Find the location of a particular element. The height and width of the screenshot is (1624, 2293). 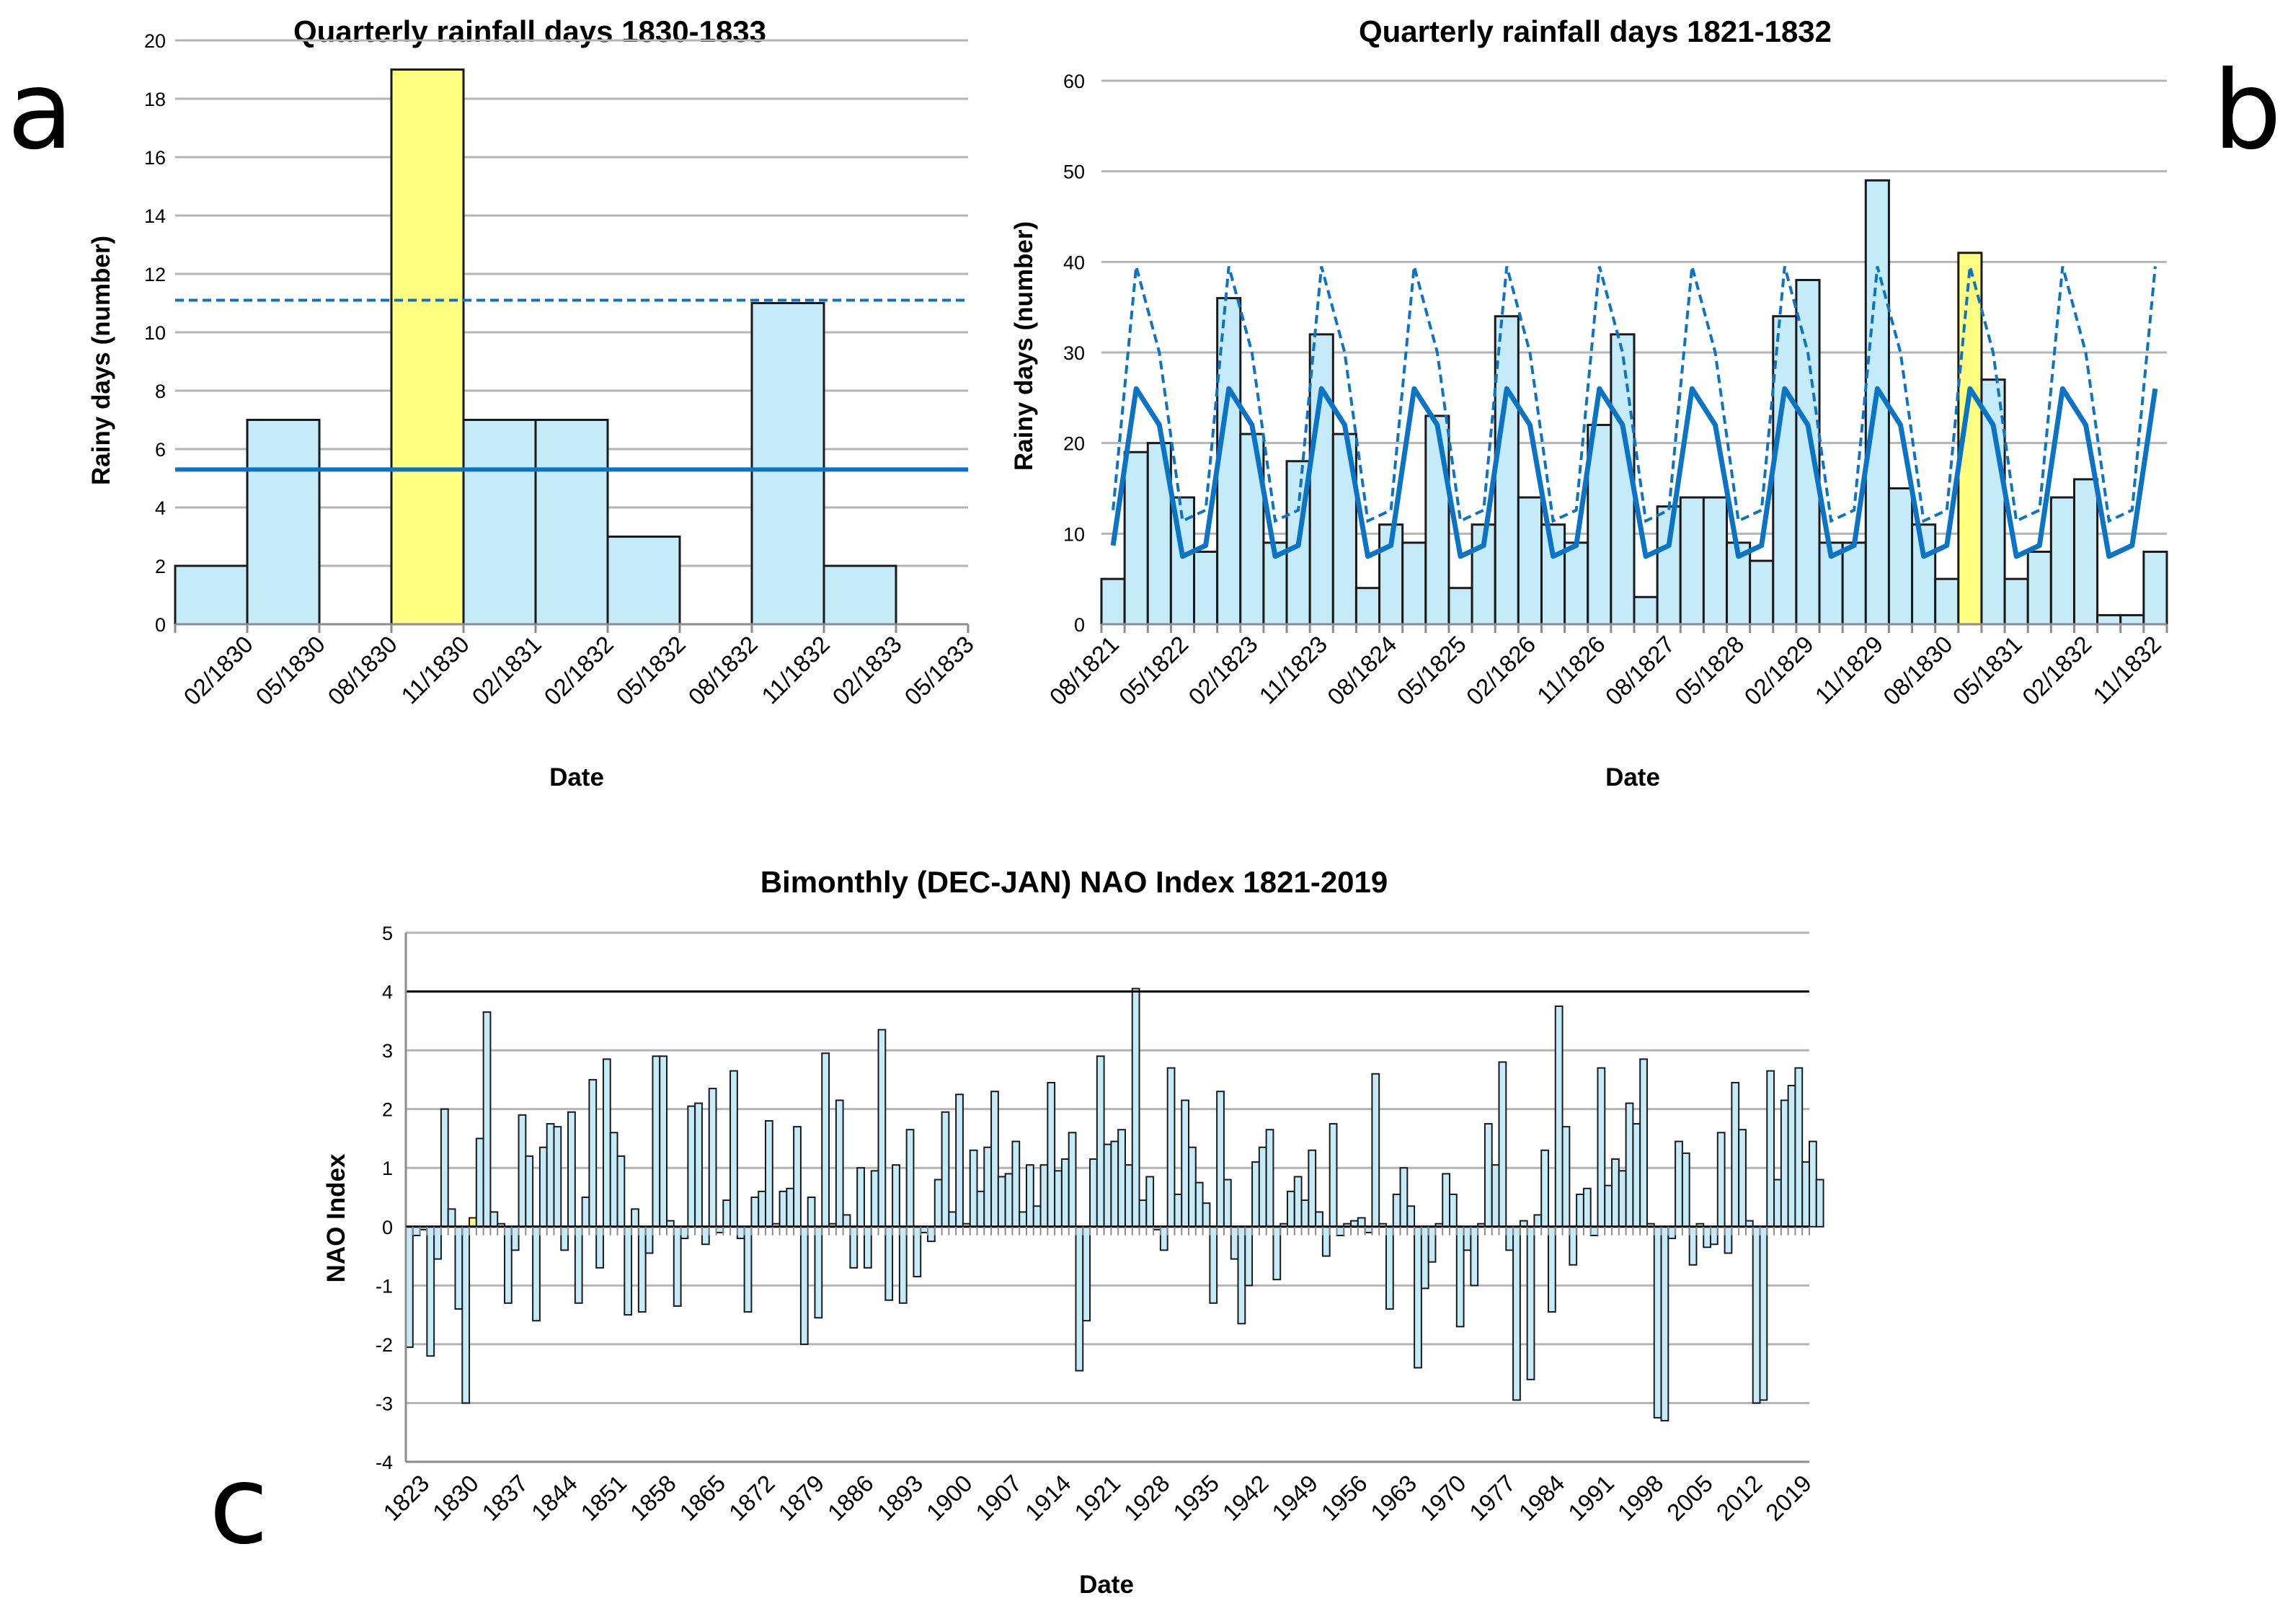

y-tick-label: 5 is located at coordinates (387, 933).